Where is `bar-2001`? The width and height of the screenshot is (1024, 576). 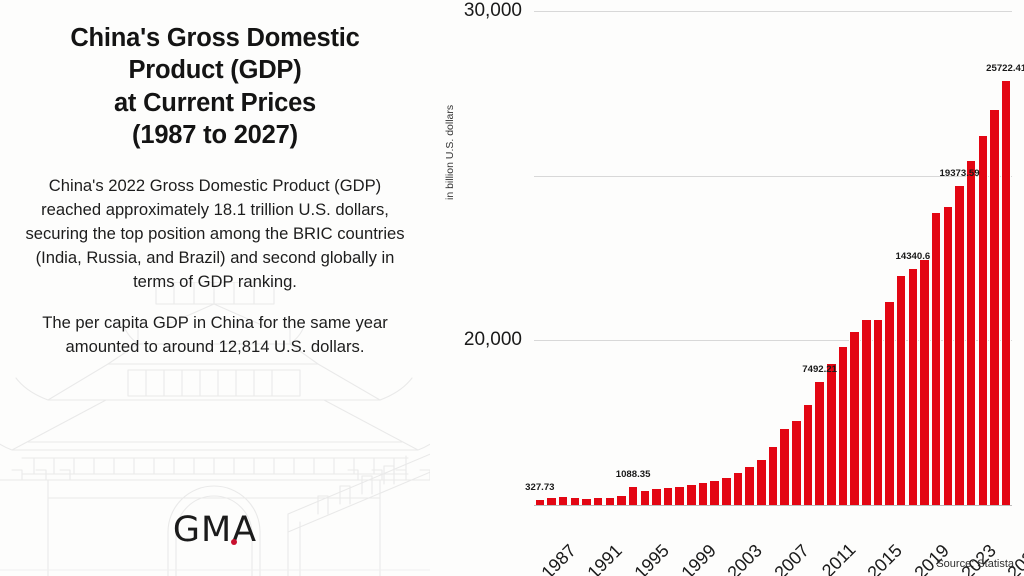 bar-2001 is located at coordinates (703, 493).